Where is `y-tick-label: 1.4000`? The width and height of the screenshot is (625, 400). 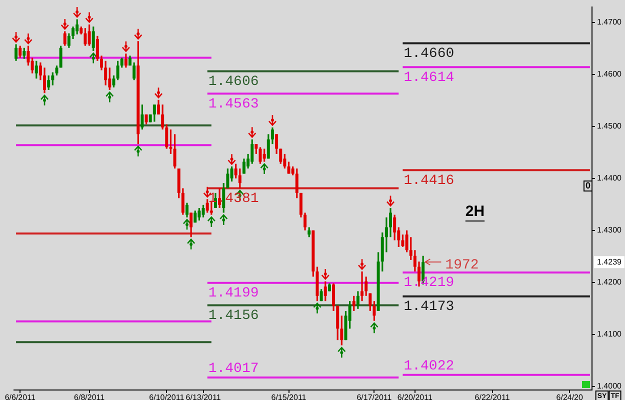 y-tick-label: 1.4000 is located at coordinates (609, 386).